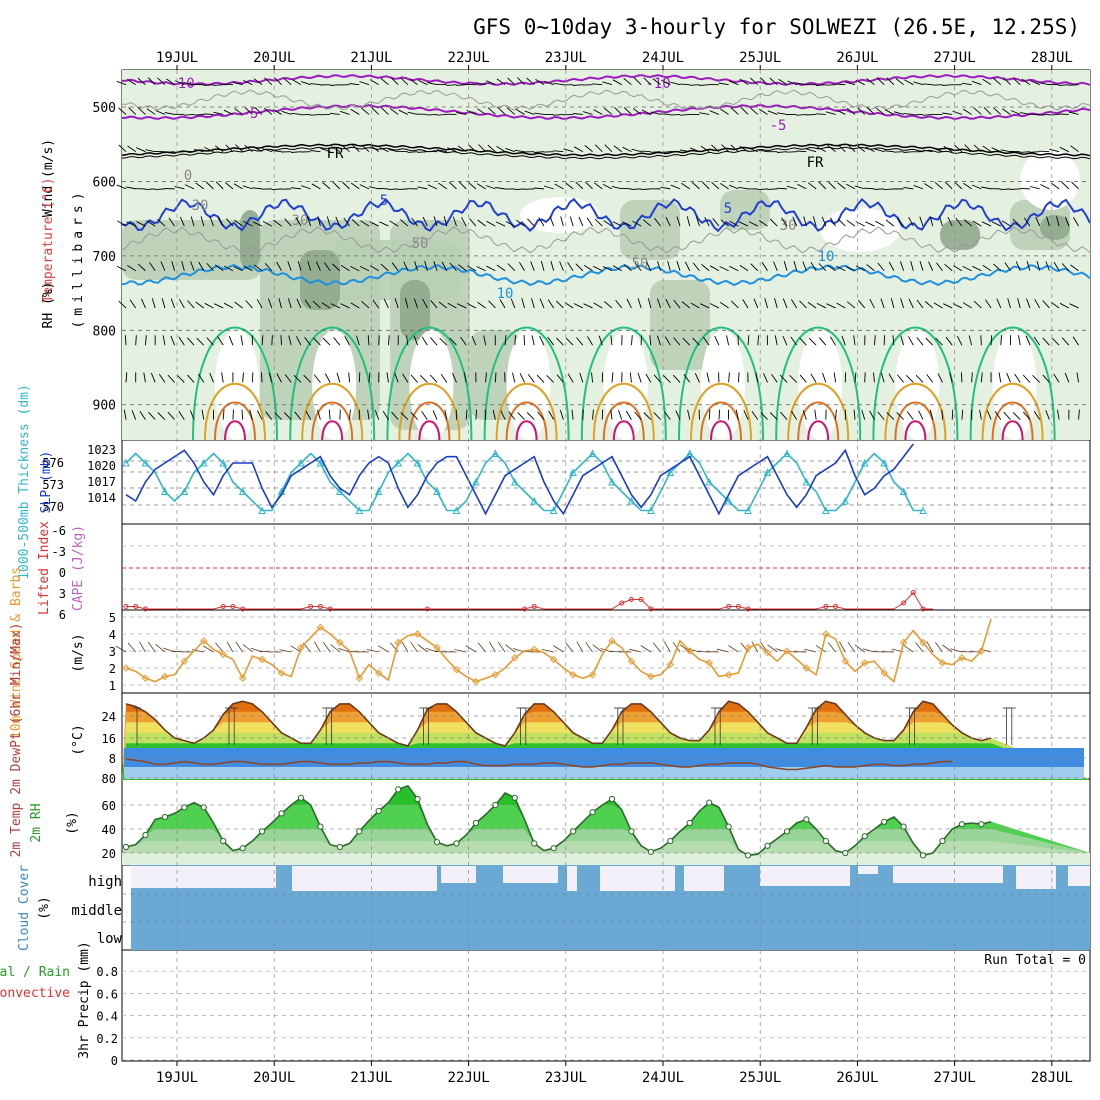 Image resolution: width=1100 pixels, height=1100 pixels. I want to click on rh-tick-label: 40, so click(109, 830).